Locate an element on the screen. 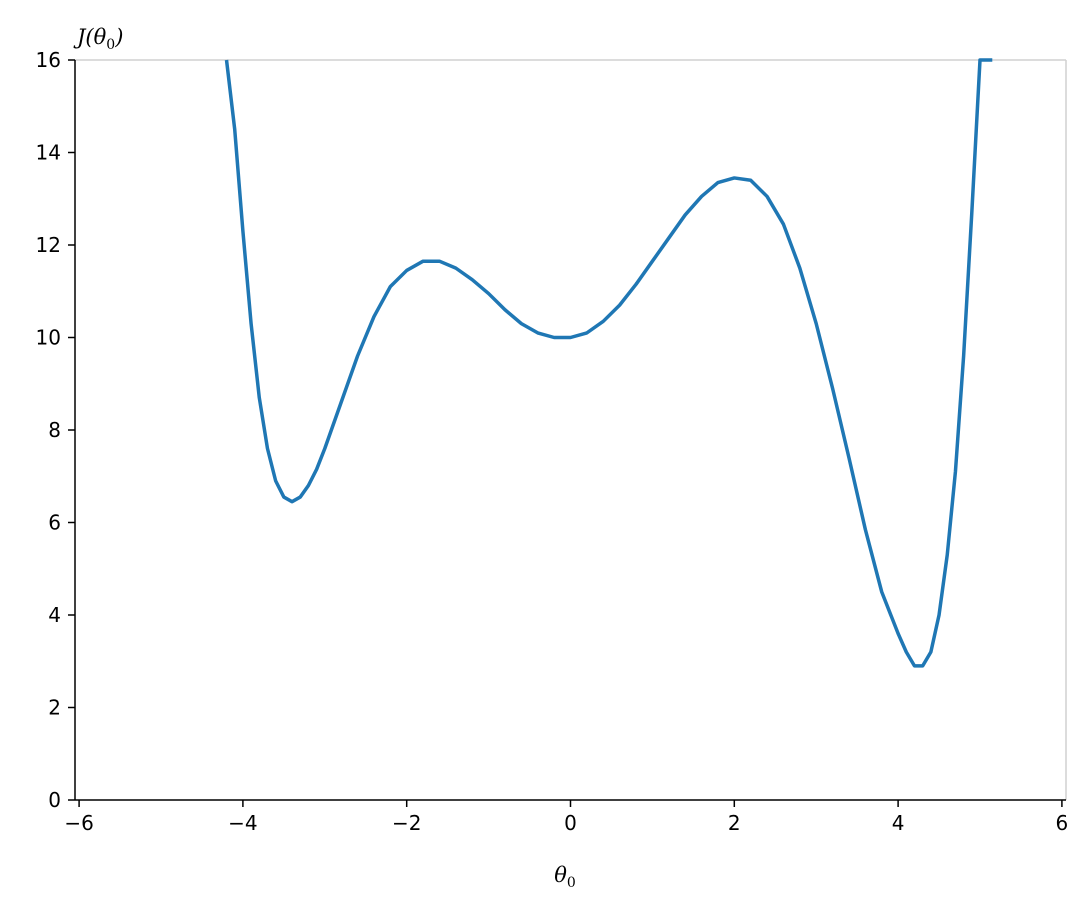 The width and height of the screenshot is (1091, 909). y-tick-label: 12 is located at coordinates (48, 245).